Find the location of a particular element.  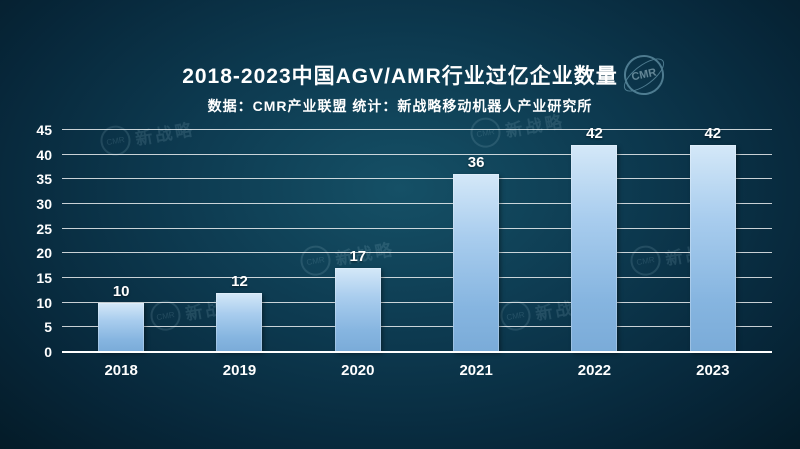

bar-slot: 10 is located at coordinates (121, 241).